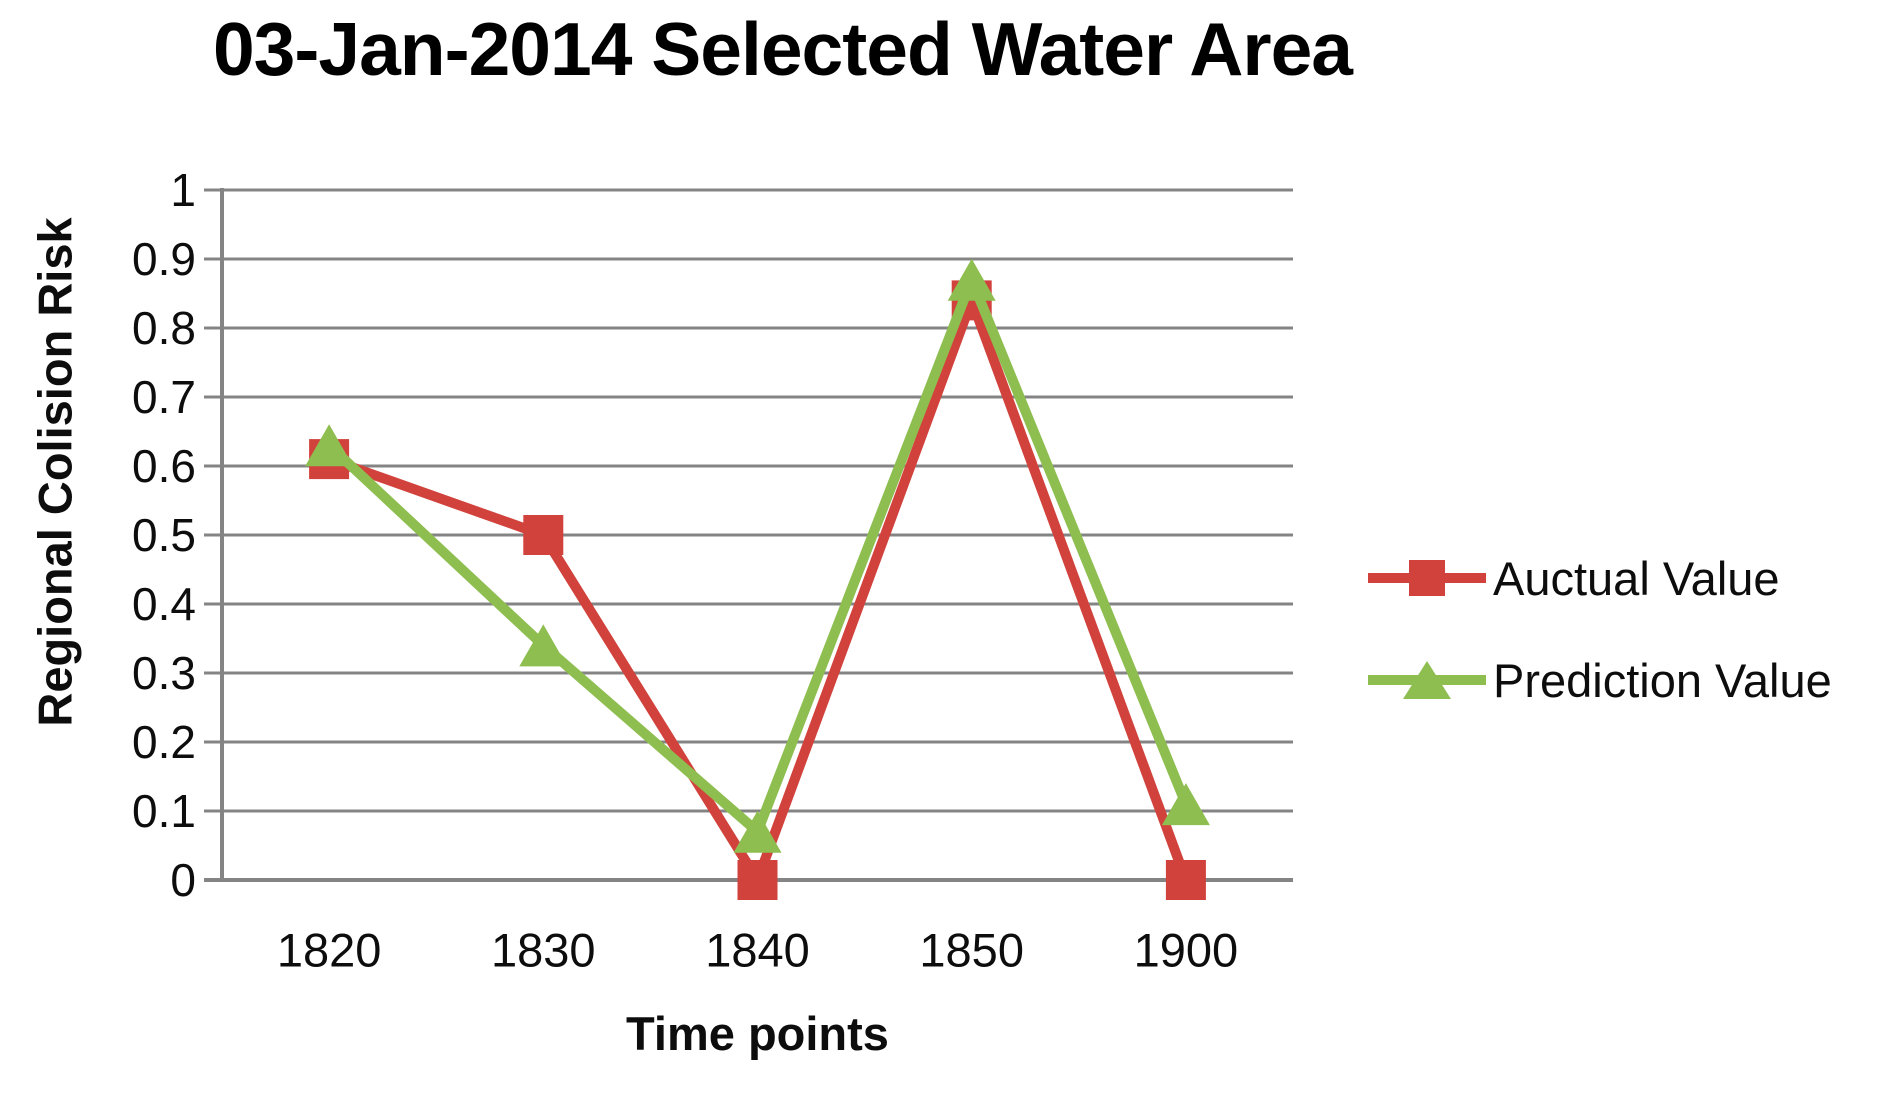 This screenshot has width=1880, height=1096. I want to click on legend-item-prediction: Prediction Value, so click(1600, 680).